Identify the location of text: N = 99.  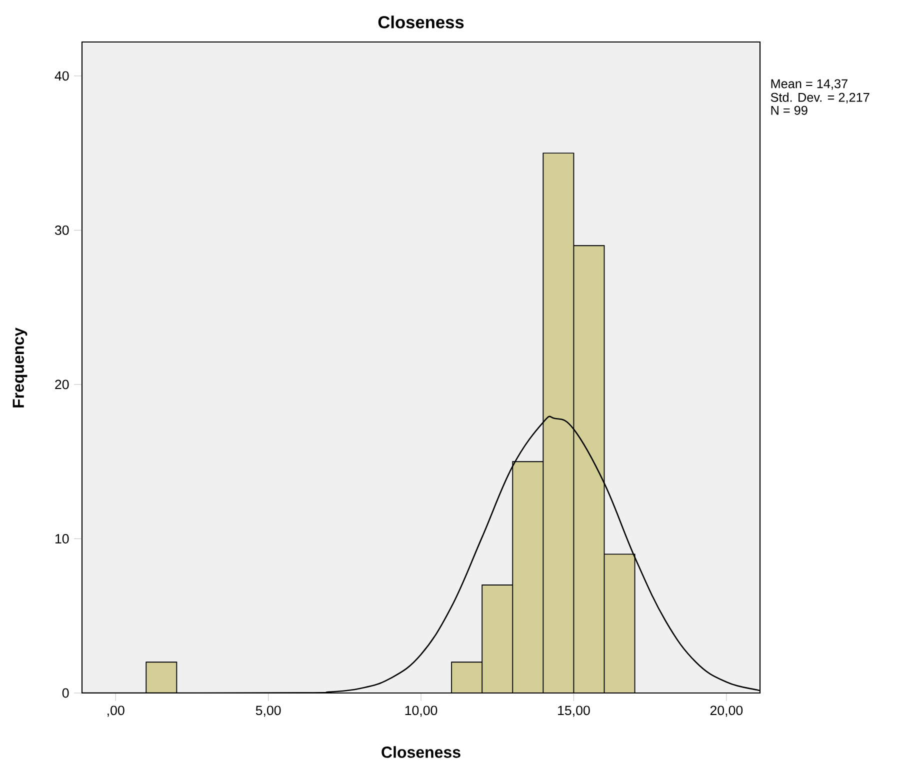
(789, 110).